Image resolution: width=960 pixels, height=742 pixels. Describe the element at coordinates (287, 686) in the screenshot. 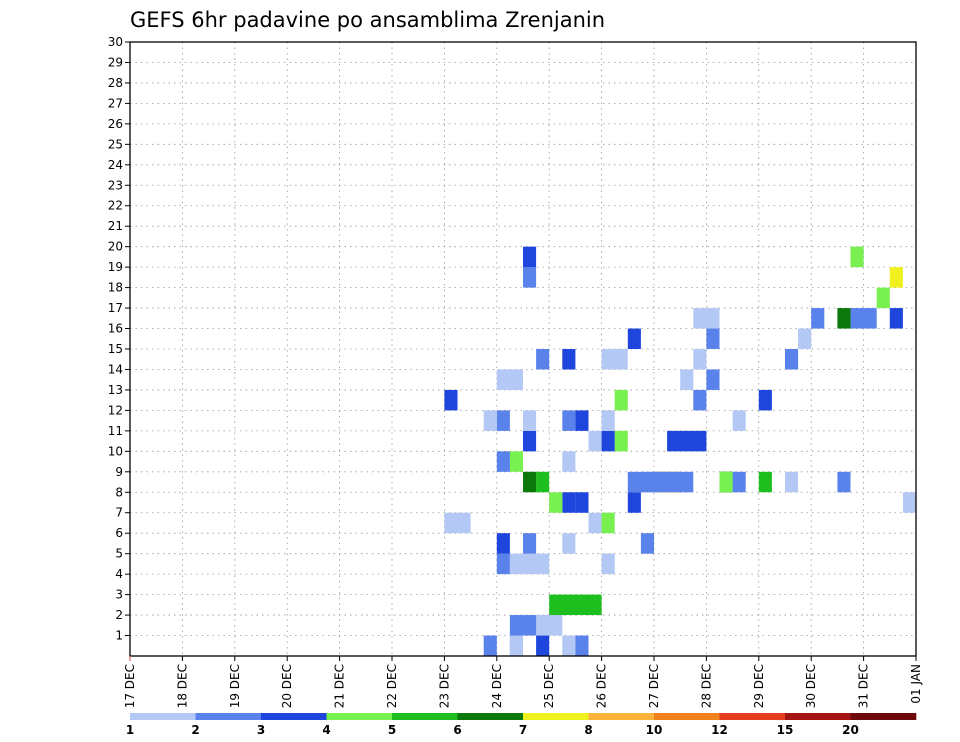

I see `x-tick-label: 20 DEC` at that location.